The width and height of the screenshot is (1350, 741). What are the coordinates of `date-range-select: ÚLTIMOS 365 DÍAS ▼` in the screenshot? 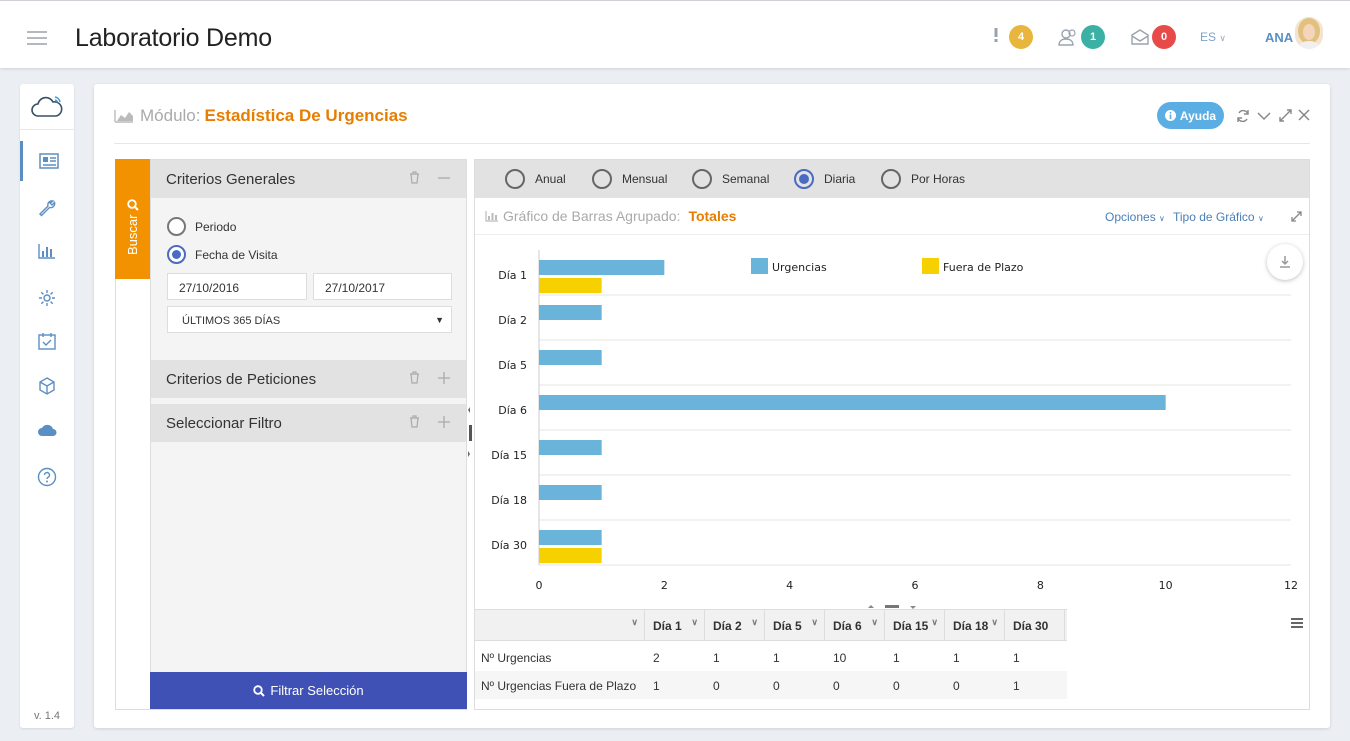 It's located at (309, 319).